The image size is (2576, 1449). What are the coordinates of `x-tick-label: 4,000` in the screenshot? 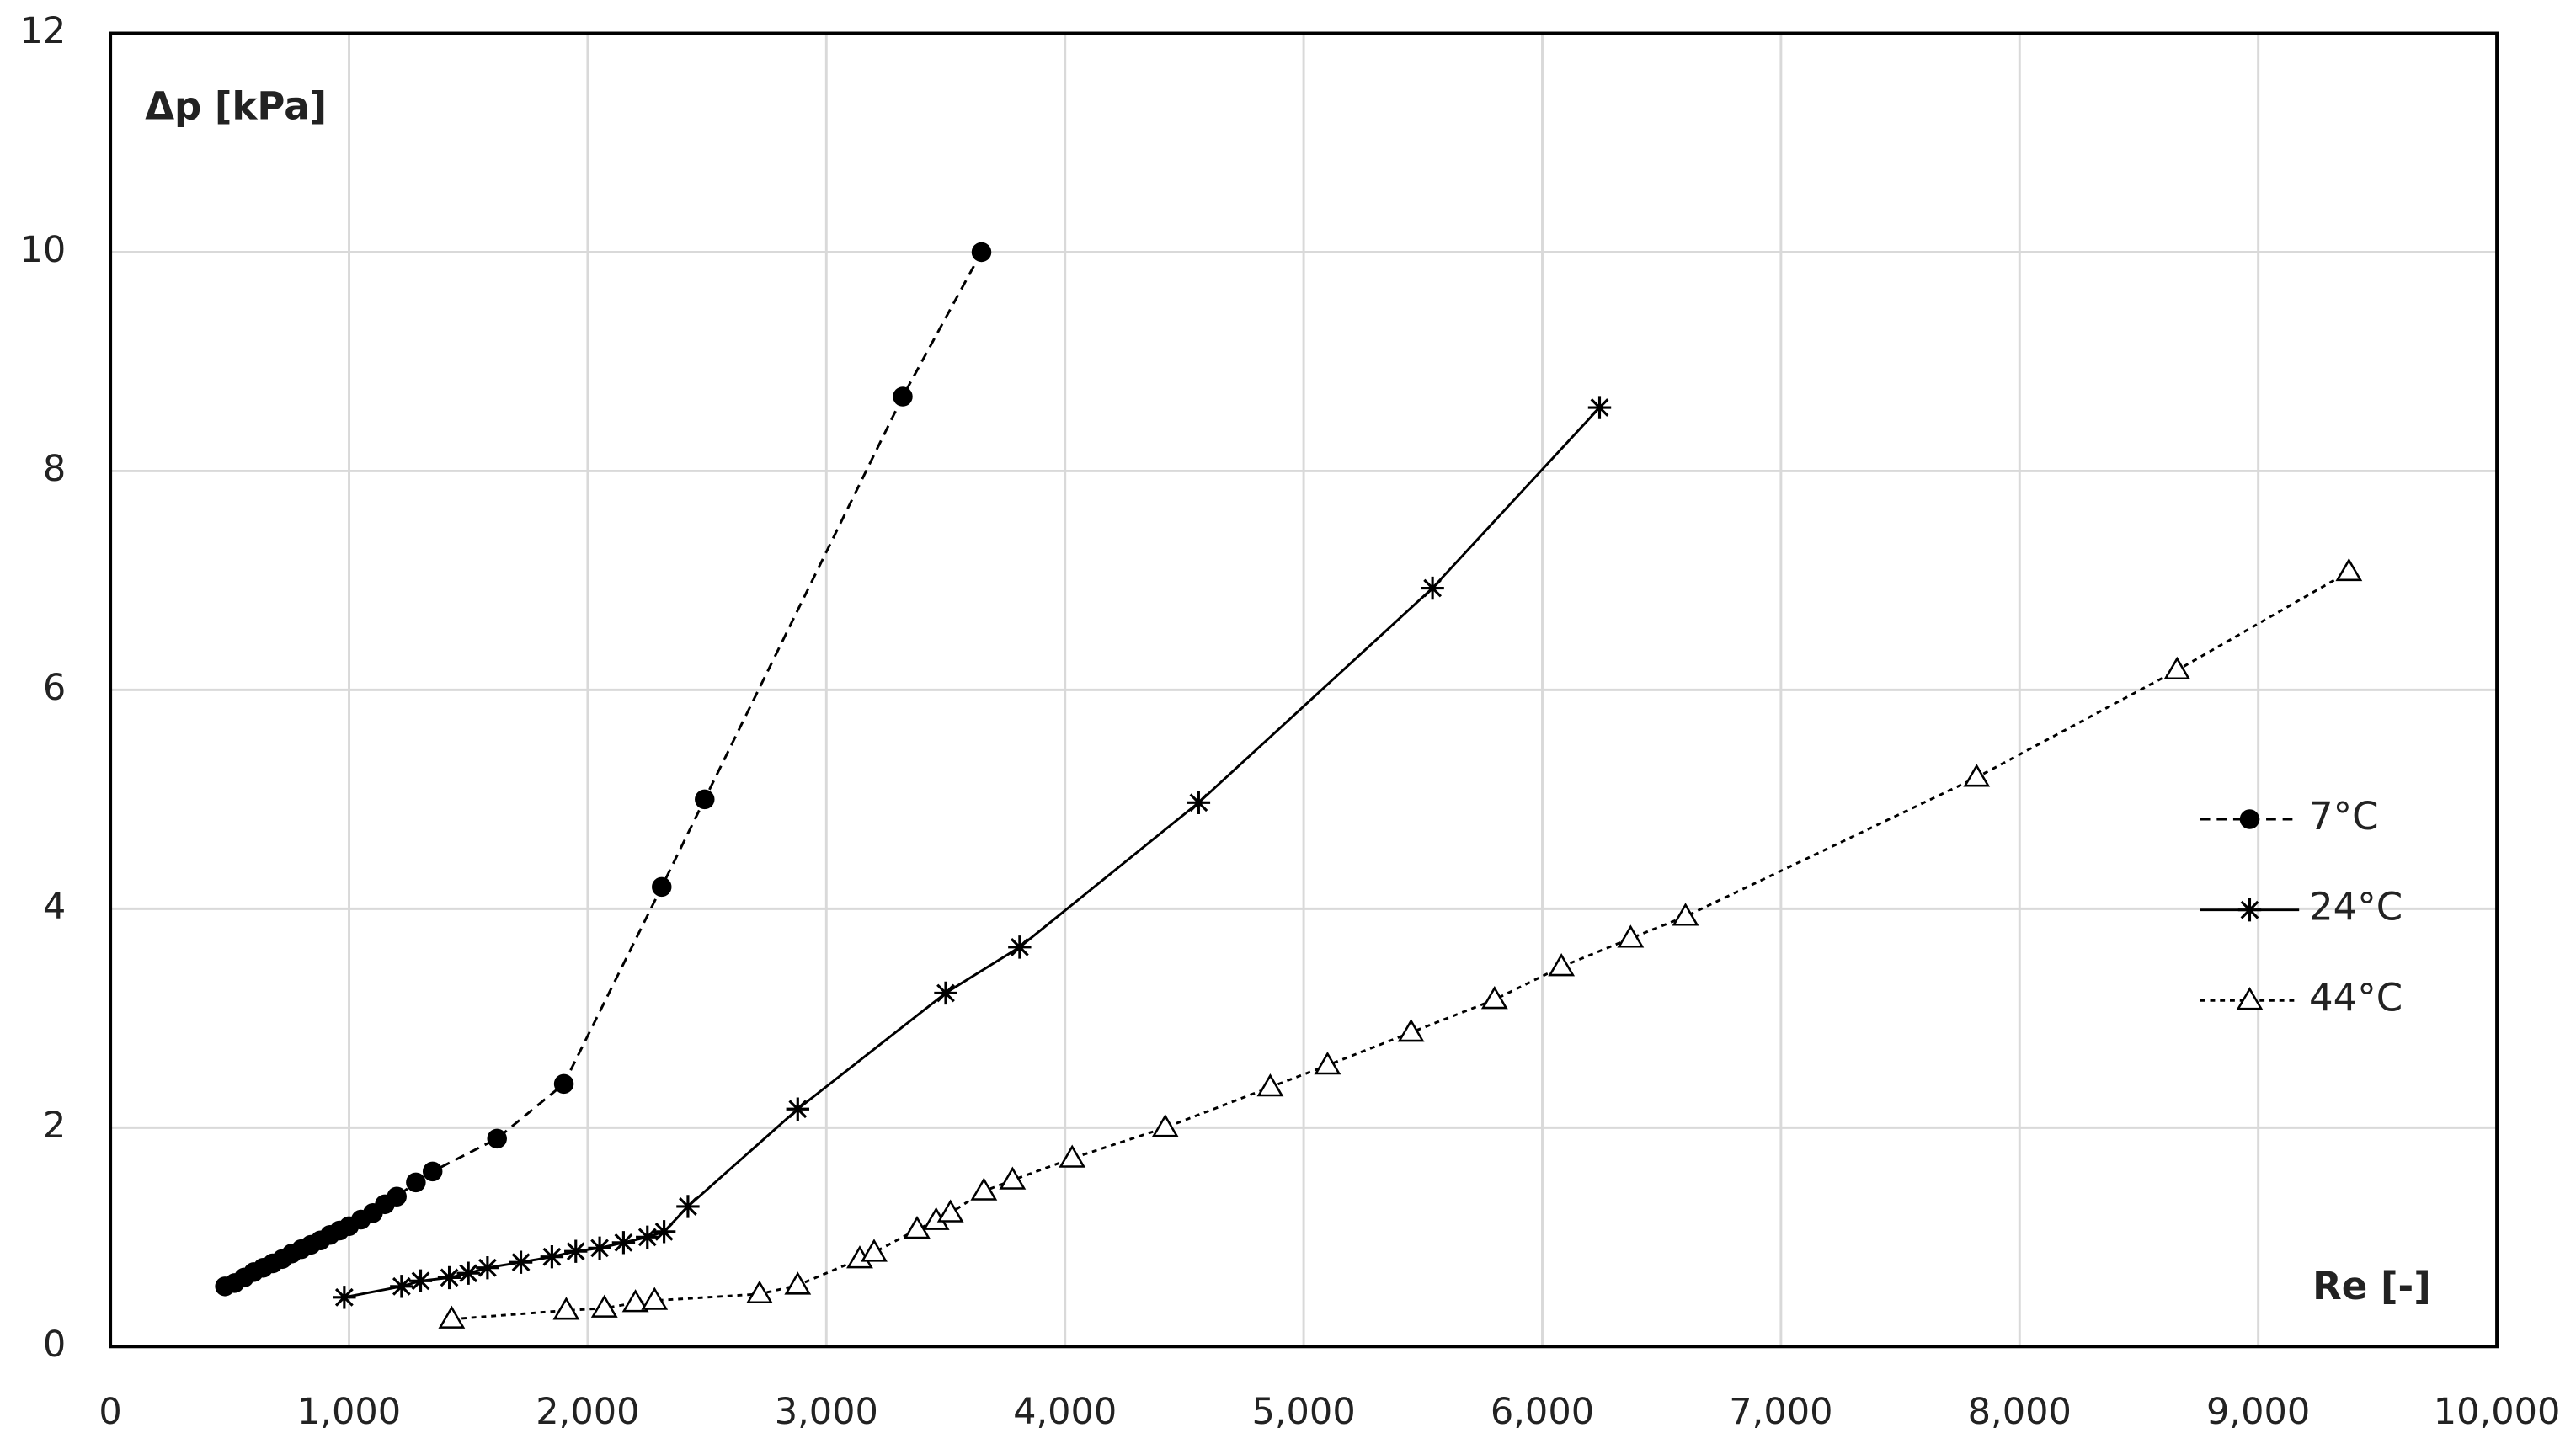 It's located at (1065, 1412).